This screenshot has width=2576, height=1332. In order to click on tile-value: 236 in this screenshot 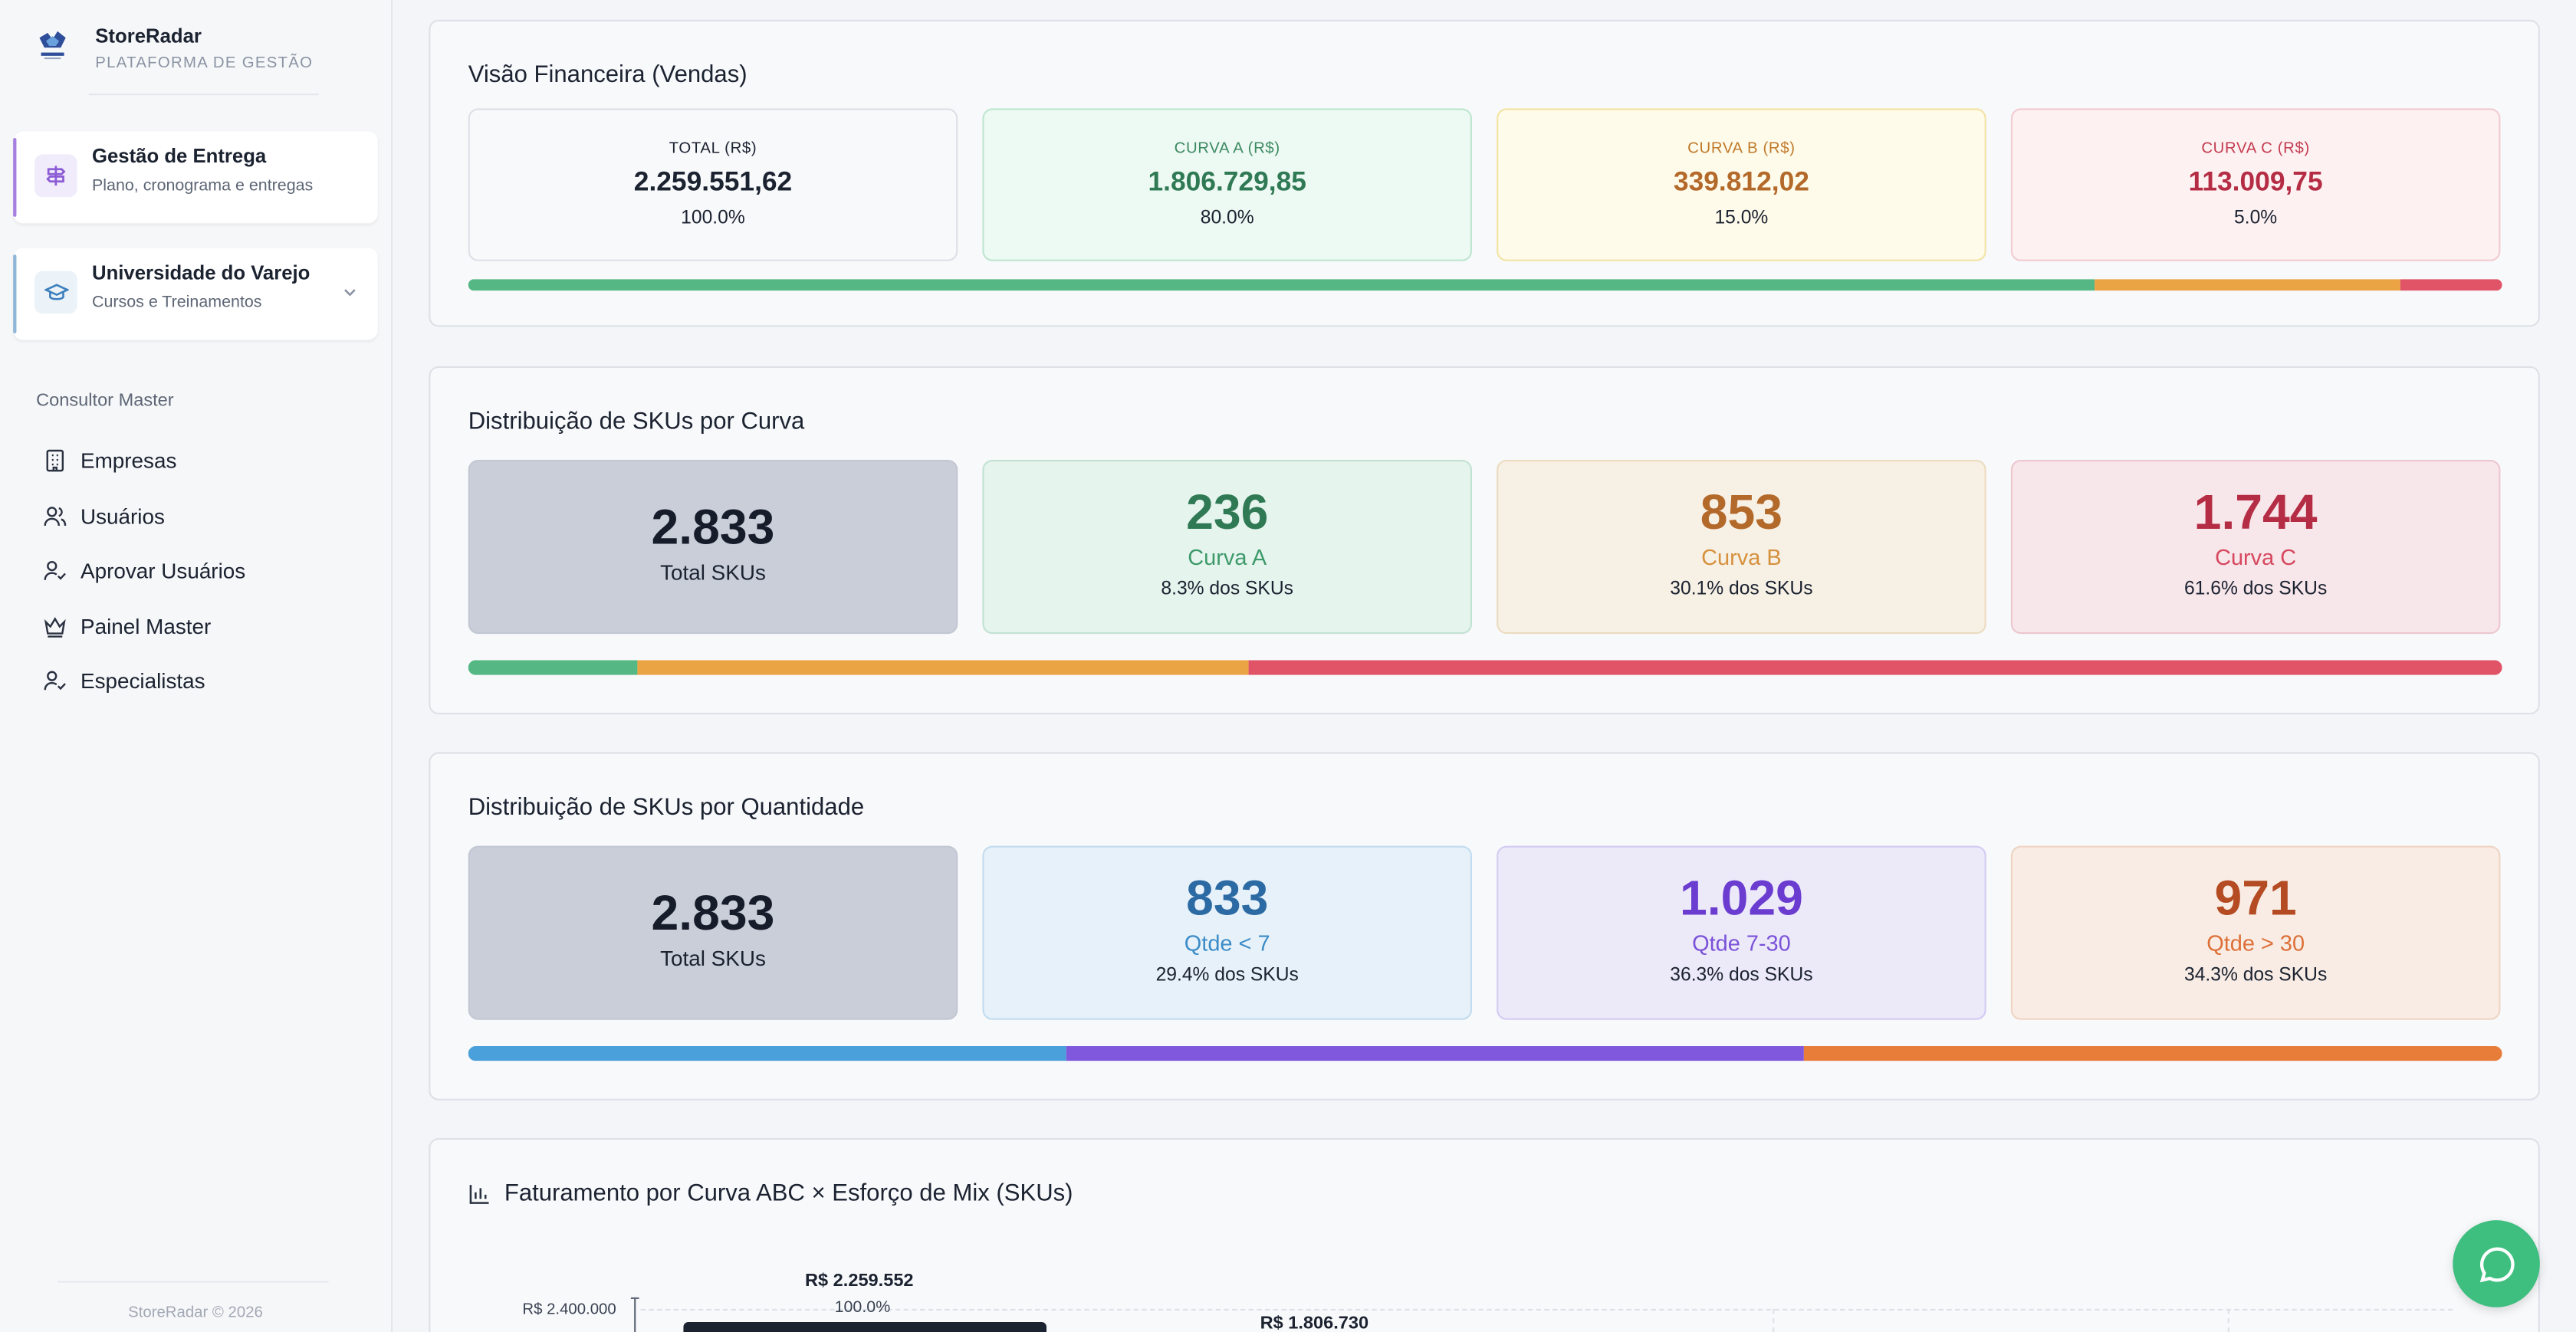, I will do `click(1228, 513)`.